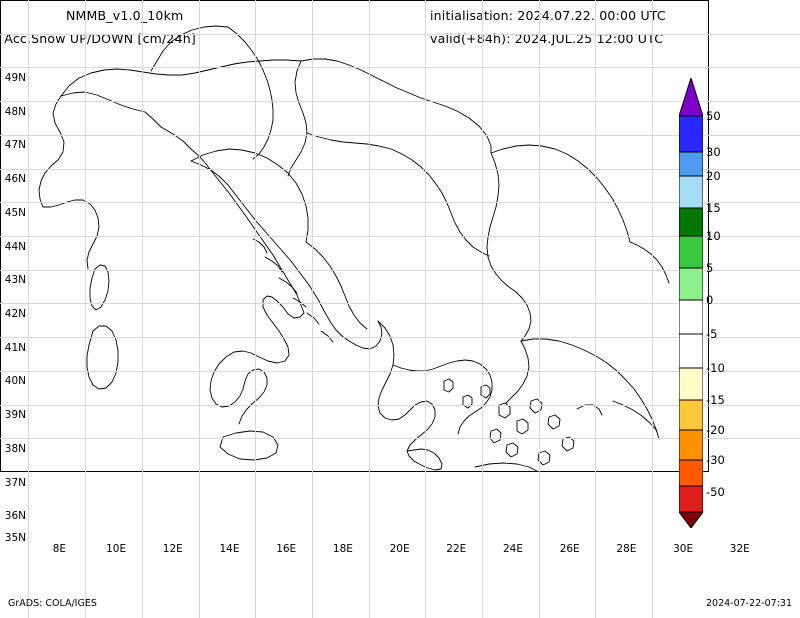  What do you see at coordinates (748, 603) in the screenshot?
I see `render-timestamp: 2024-07-22-07:31` at bounding box center [748, 603].